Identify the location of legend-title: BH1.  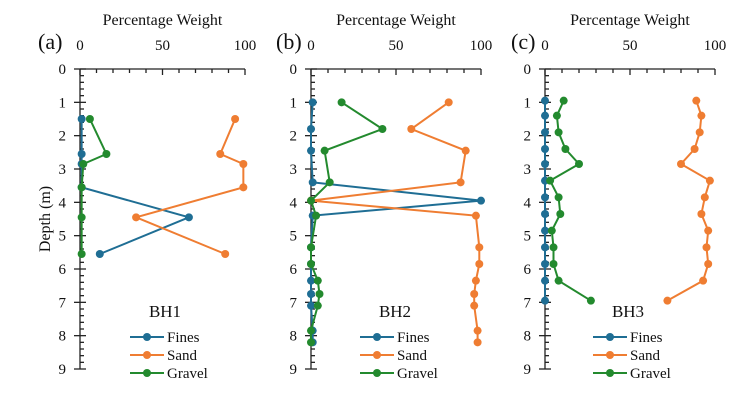
(165, 311).